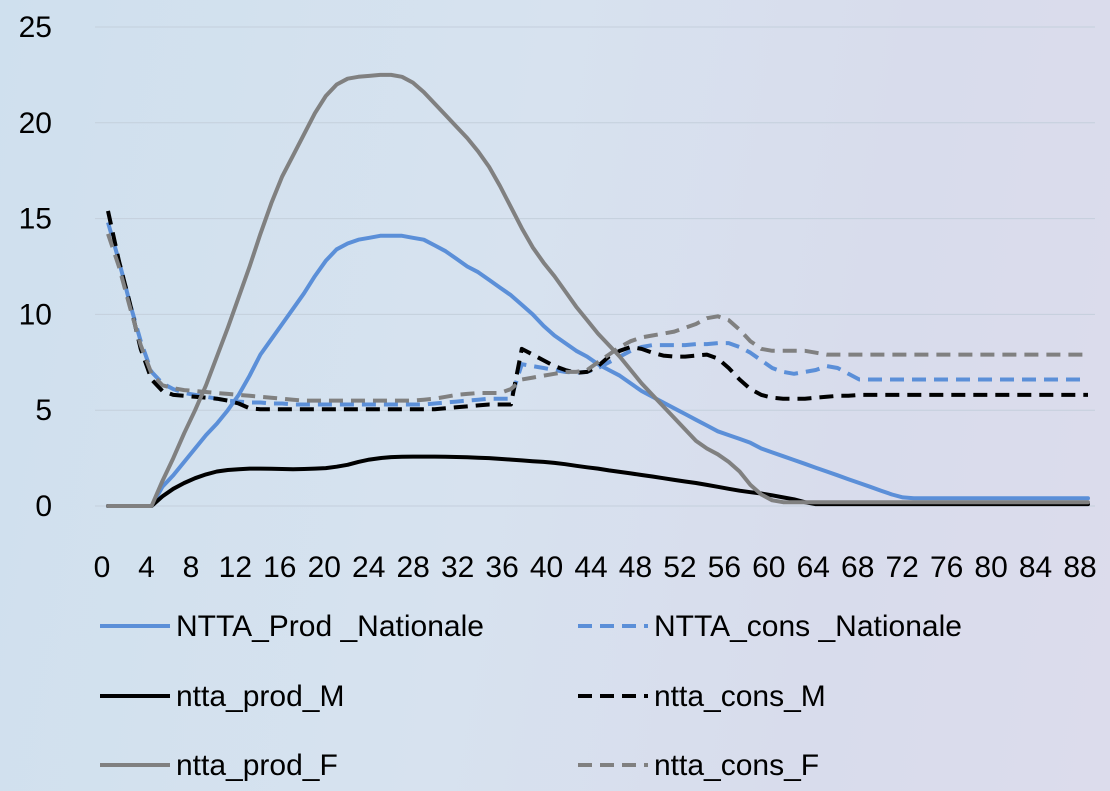  Describe the element at coordinates (260, 696) in the screenshot. I see `legend-label: ntta_prod_M` at that location.